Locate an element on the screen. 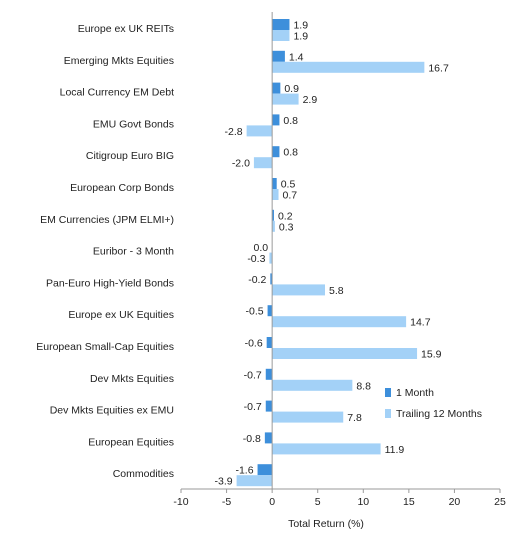 The width and height of the screenshot is (531, 546). category-label: Local Currency EM Debt is located at coordinates (117, 93).